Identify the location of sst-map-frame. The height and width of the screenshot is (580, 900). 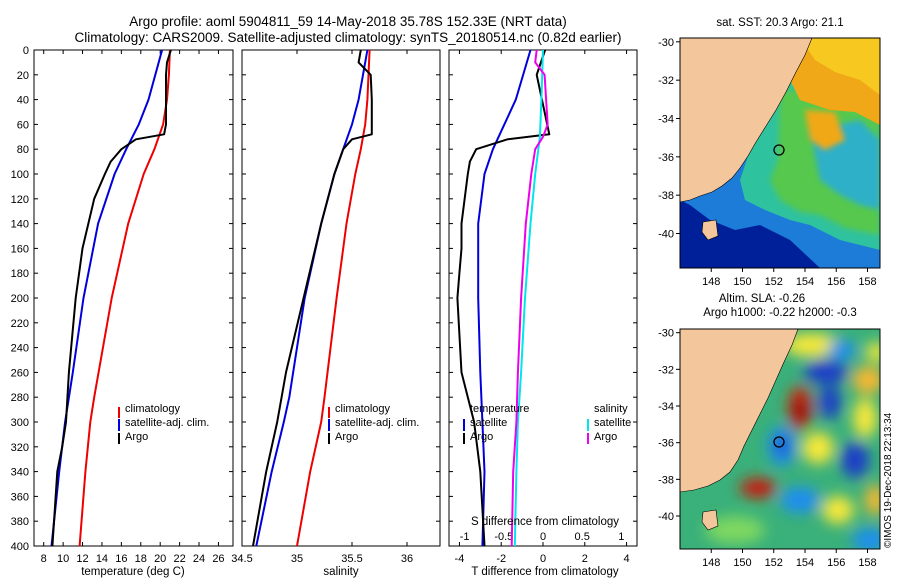
(780, 153).